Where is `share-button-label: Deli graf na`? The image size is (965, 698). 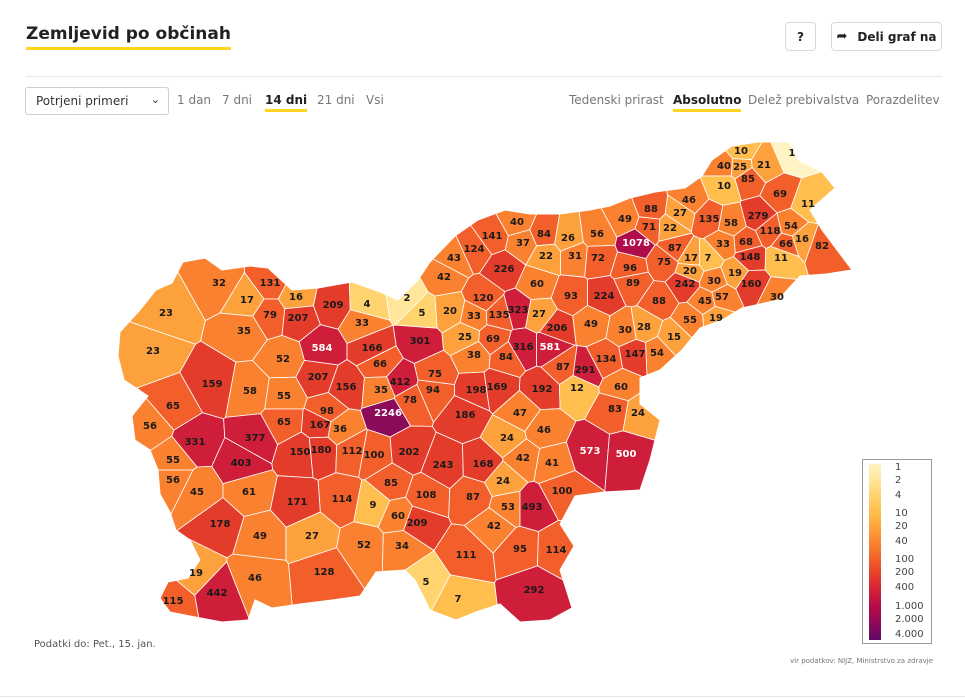
share-button-label: Deli graf na is located at coordinates (897, 36).